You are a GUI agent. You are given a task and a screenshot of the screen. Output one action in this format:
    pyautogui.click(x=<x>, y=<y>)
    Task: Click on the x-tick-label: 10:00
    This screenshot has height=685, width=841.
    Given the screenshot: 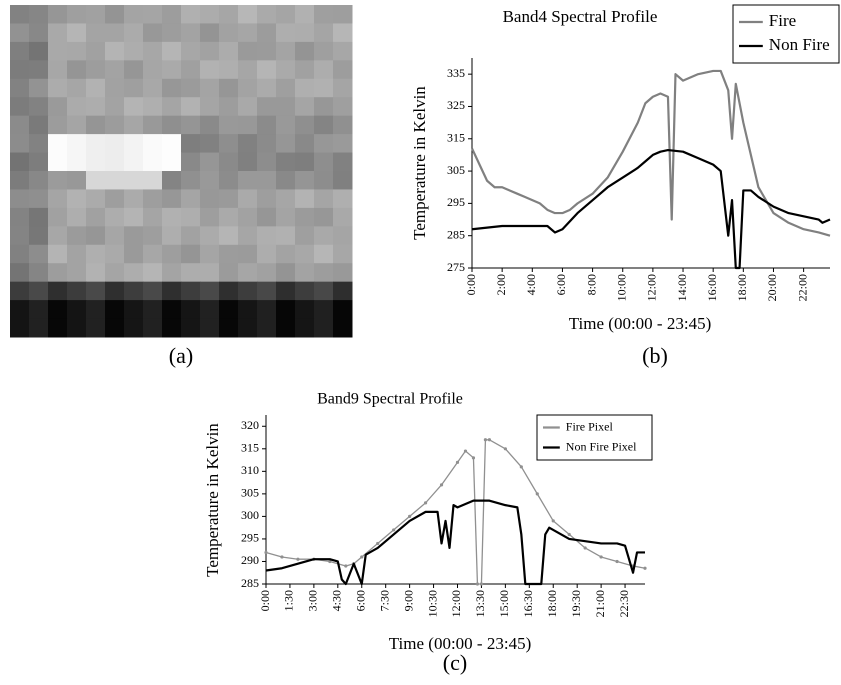 What is the action you would take?
    pyautogui.click(x=621, y=287)
    